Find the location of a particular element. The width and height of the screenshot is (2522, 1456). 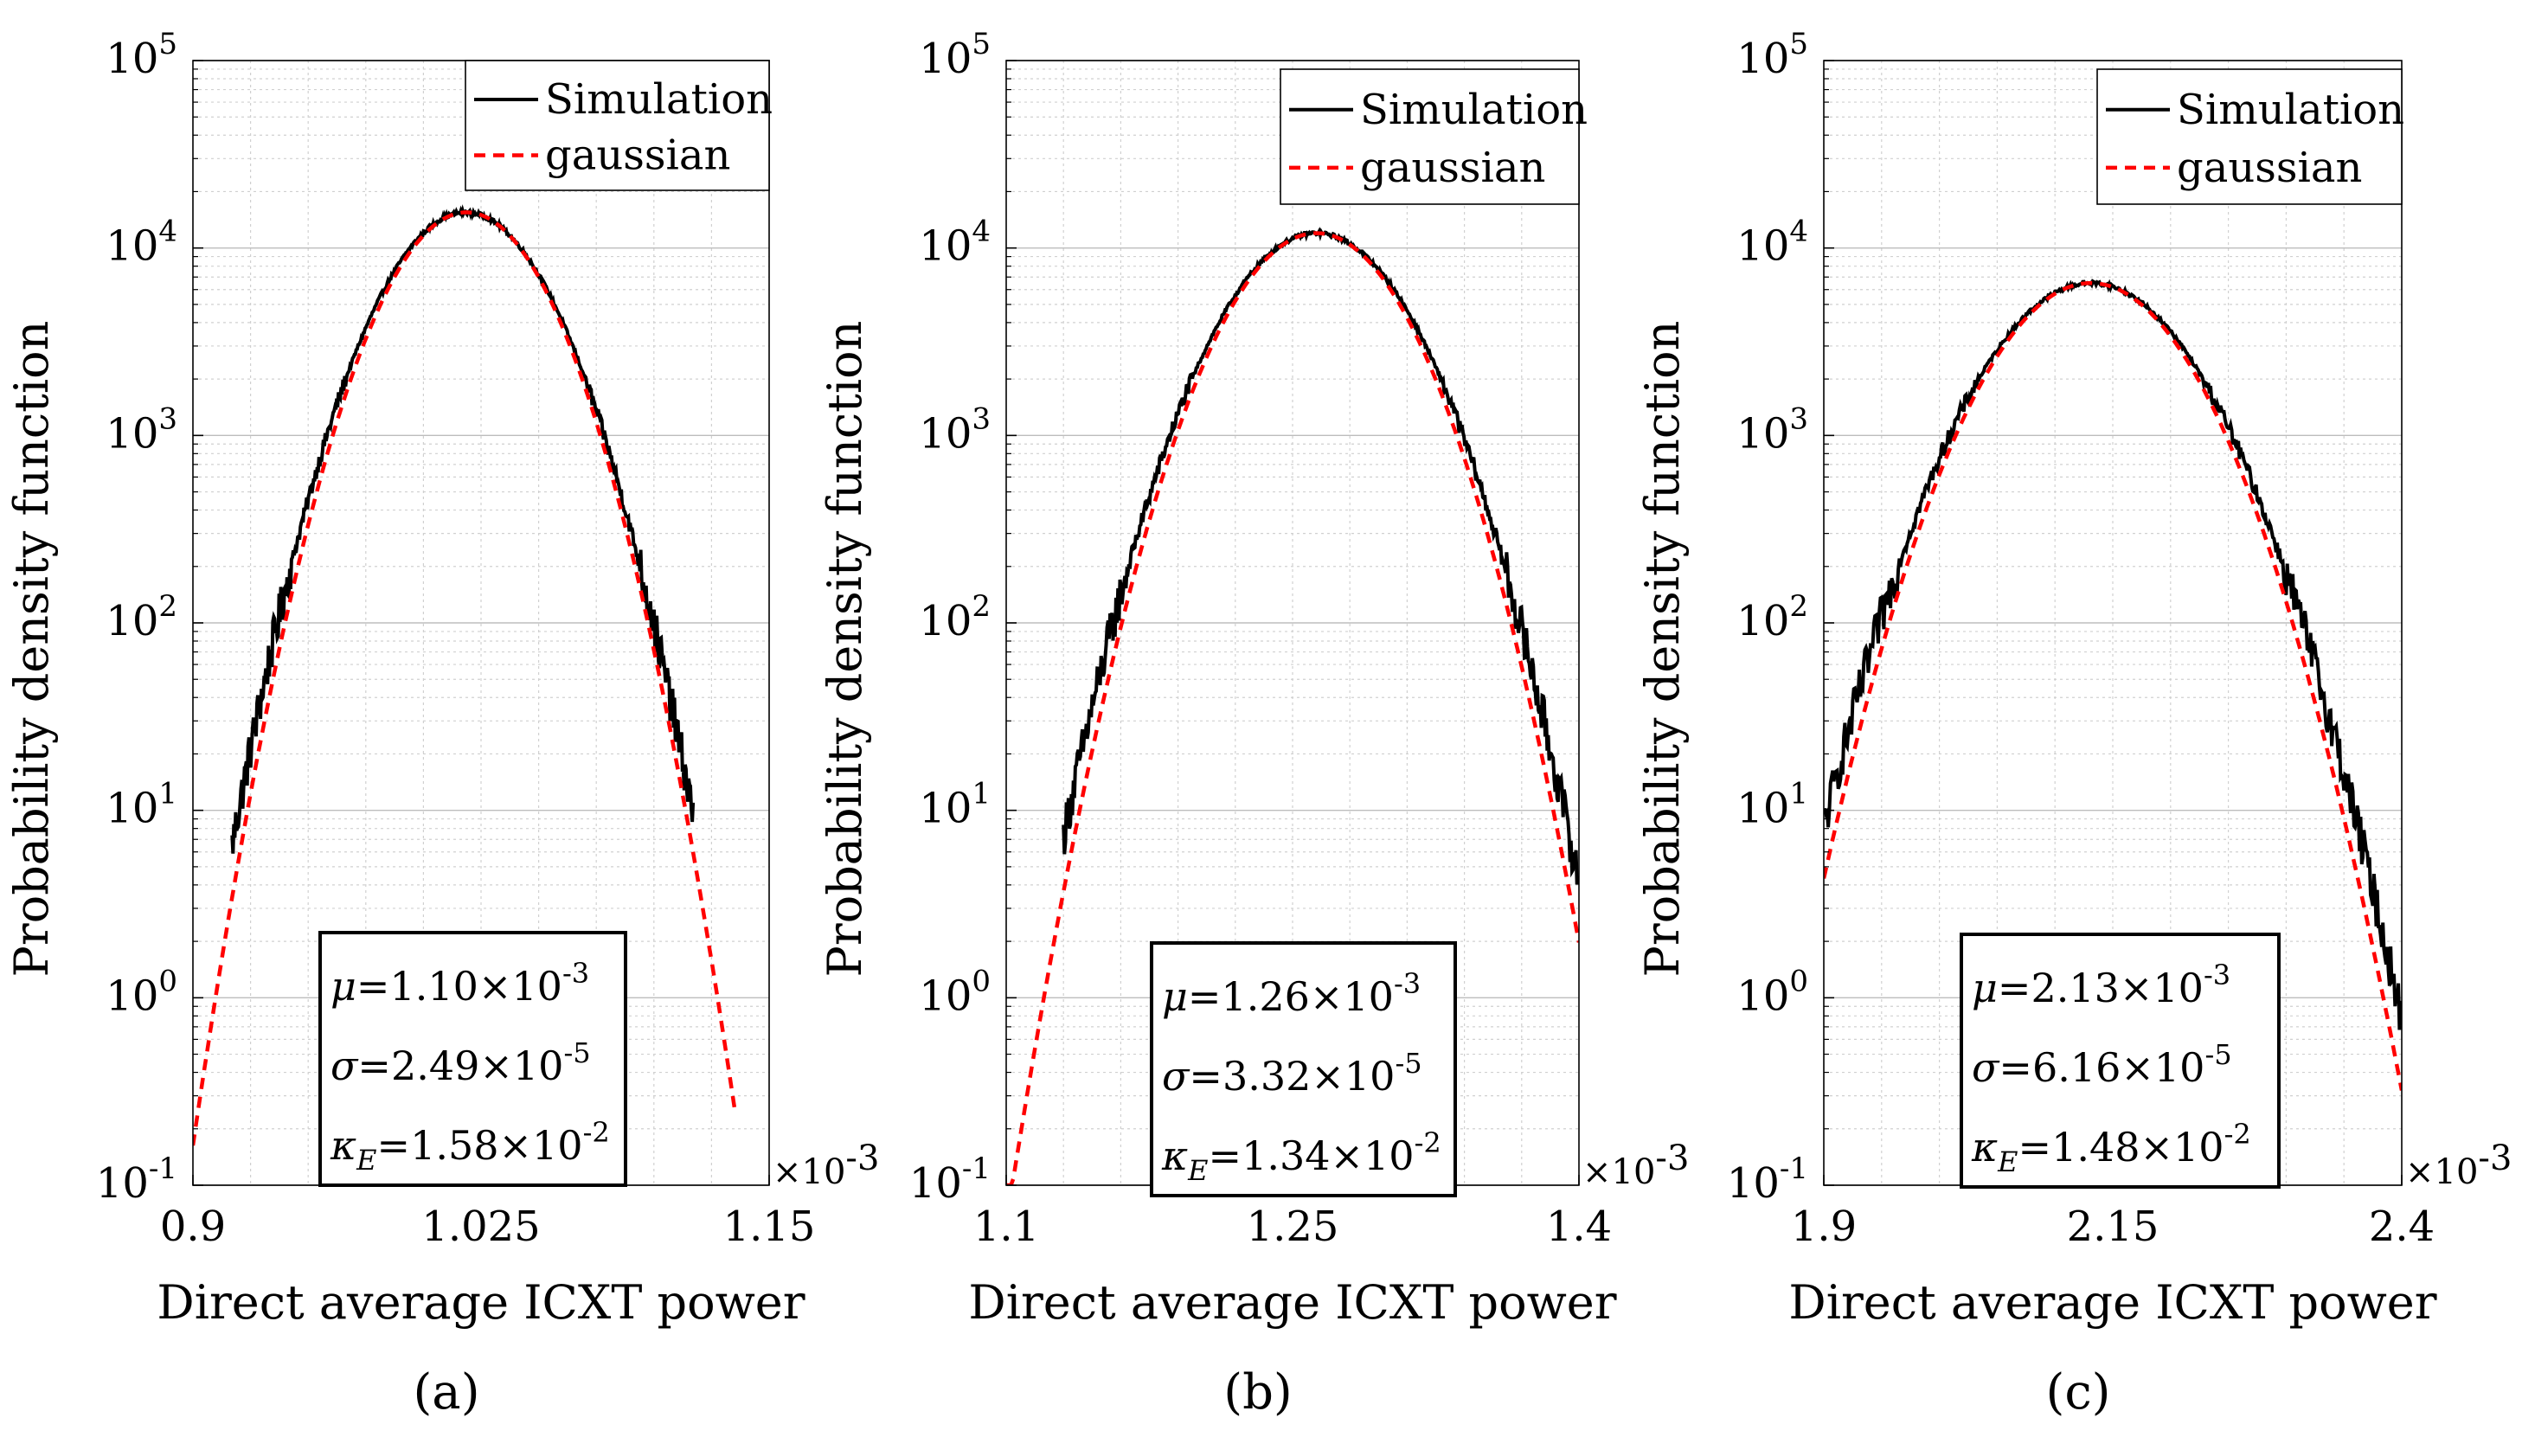

x-tick-label: 2.4 is located at coordinates (2402, 1227).